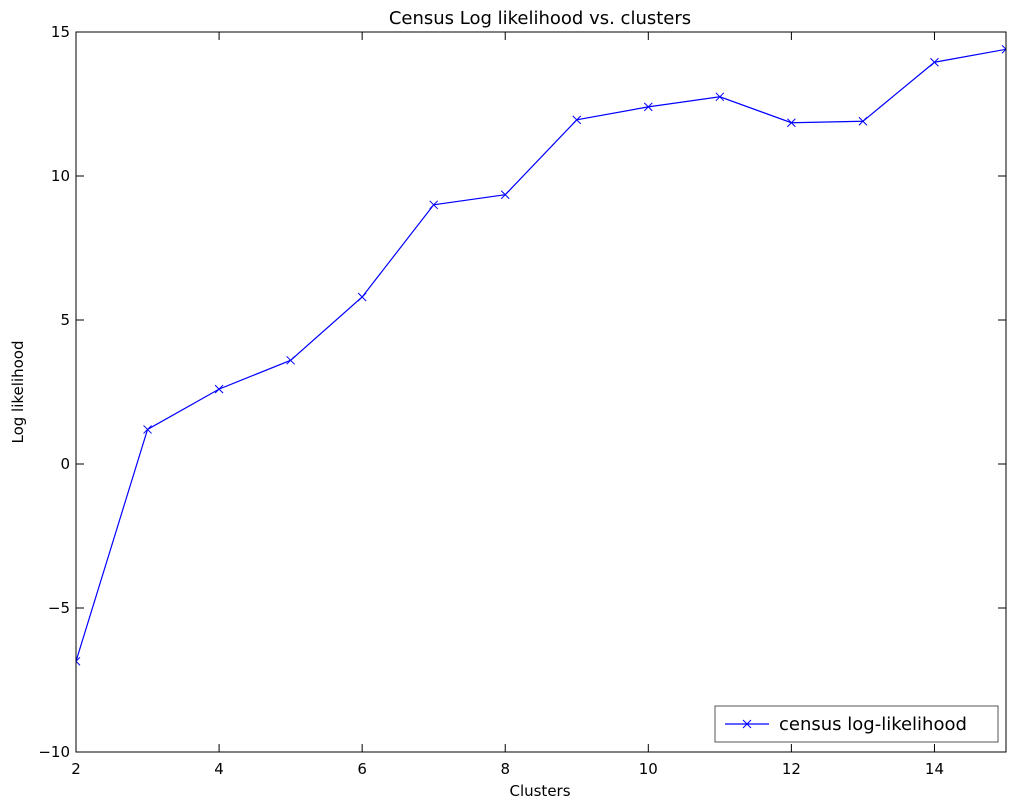 The height and width of the screenshot is (810, 1015). I want to click on x-tick-label: 4, so click(219, 769).